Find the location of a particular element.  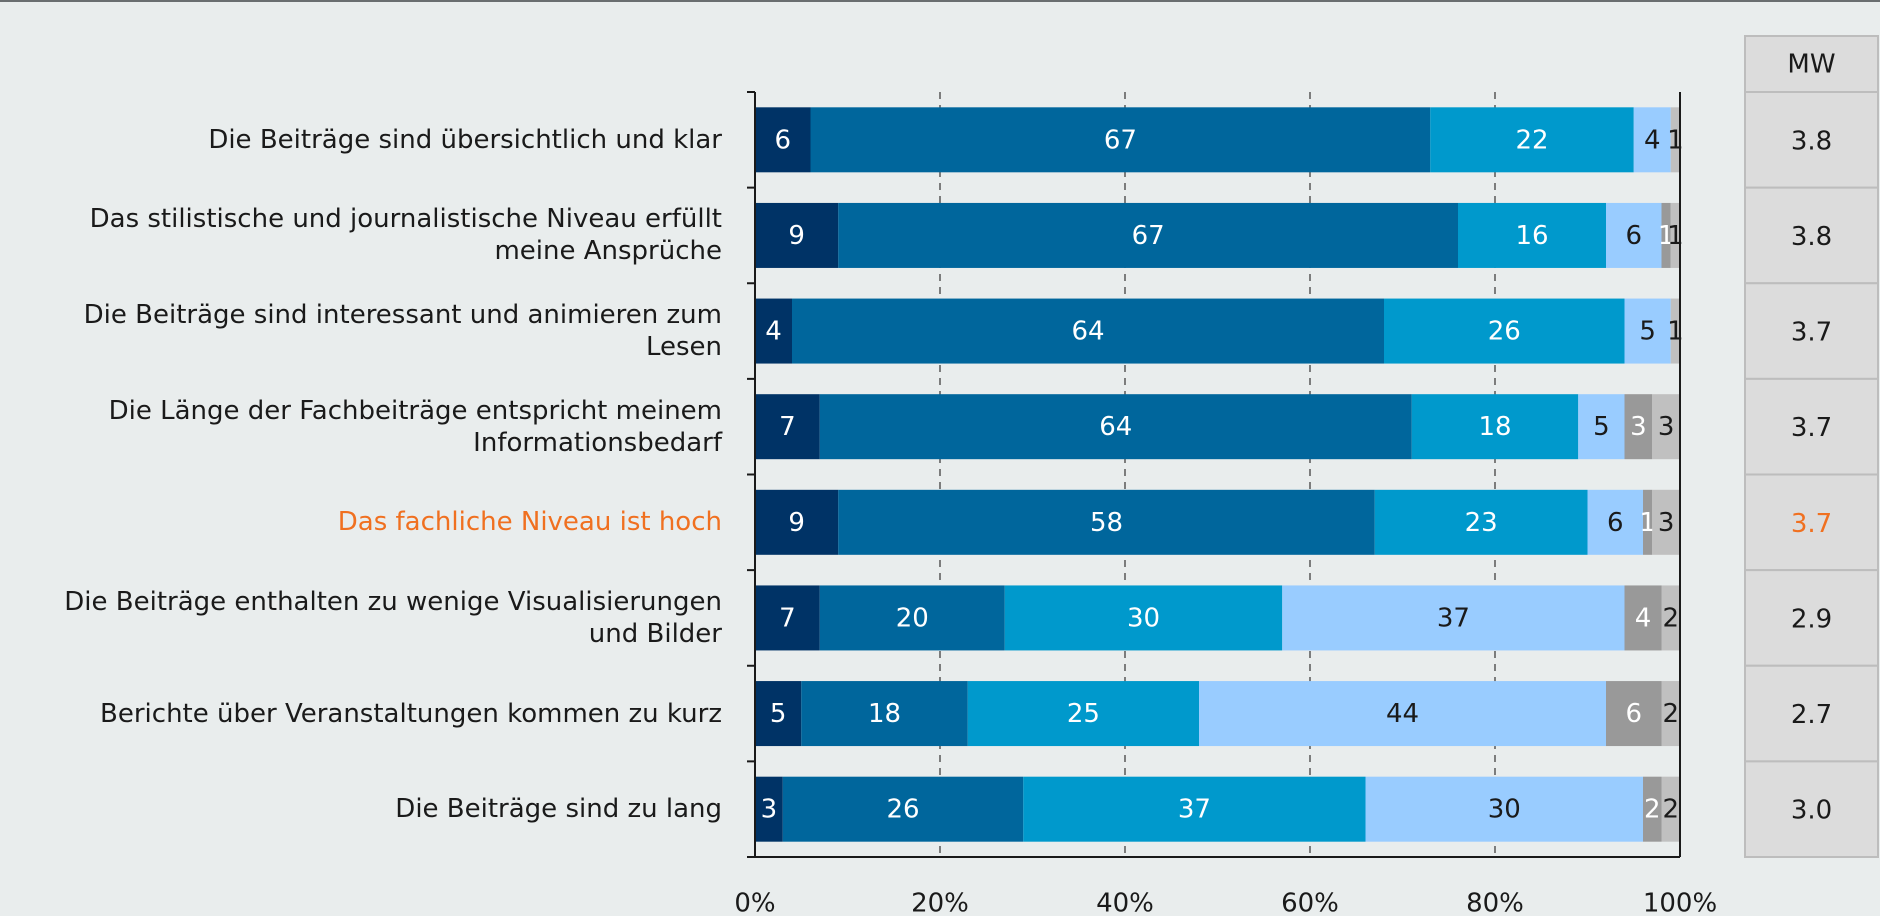

data-label: 25 is located at coordinates (1083, 714).